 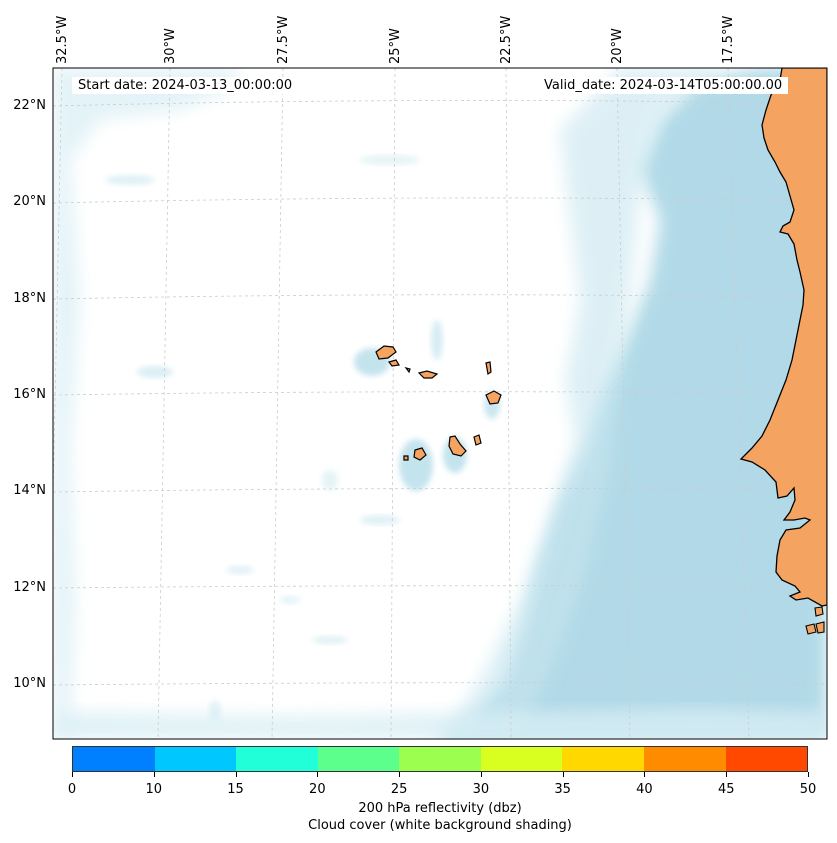 I want to click on island-maio, so click(x=477, y=440).